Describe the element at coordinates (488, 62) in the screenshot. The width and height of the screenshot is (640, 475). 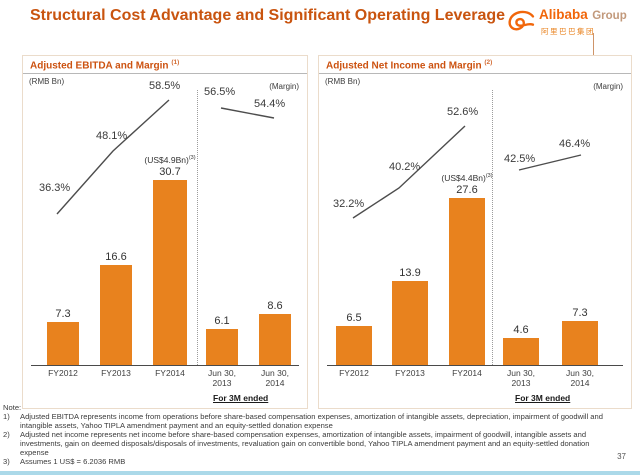
I see `panel-title-superscript: (2)` at that location.